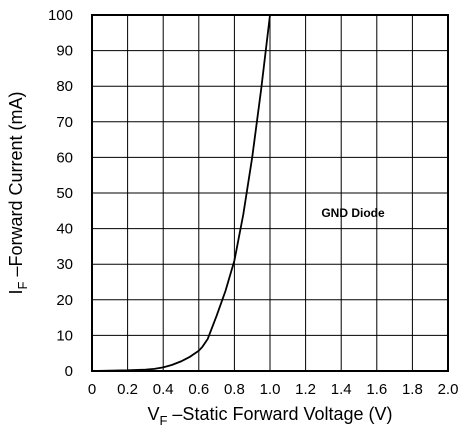 Image resolution: width=461 pixels, height=432 pixels. I want to click on x-tick-label: 1.8, so click(412, 389).